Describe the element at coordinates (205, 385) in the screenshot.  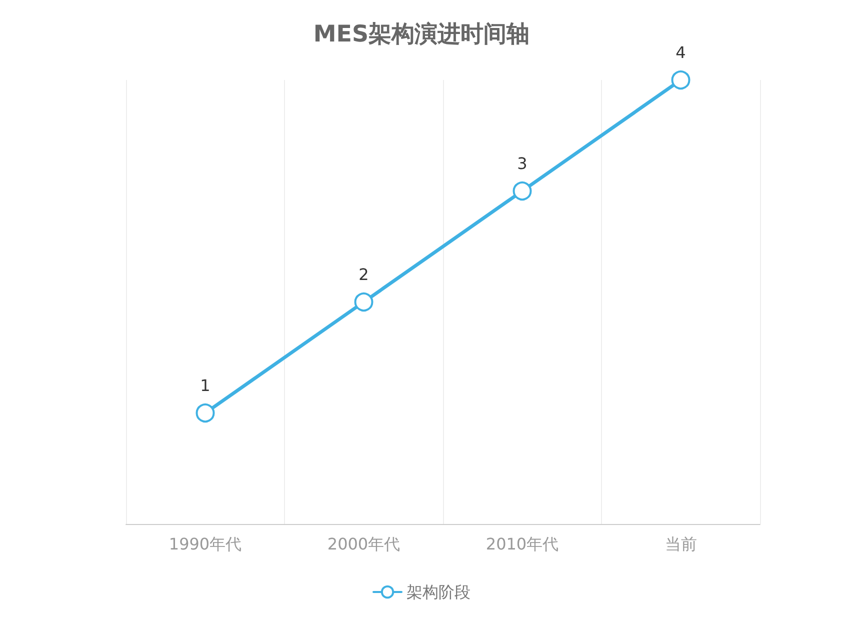
I see `data-label: 1` at that location.